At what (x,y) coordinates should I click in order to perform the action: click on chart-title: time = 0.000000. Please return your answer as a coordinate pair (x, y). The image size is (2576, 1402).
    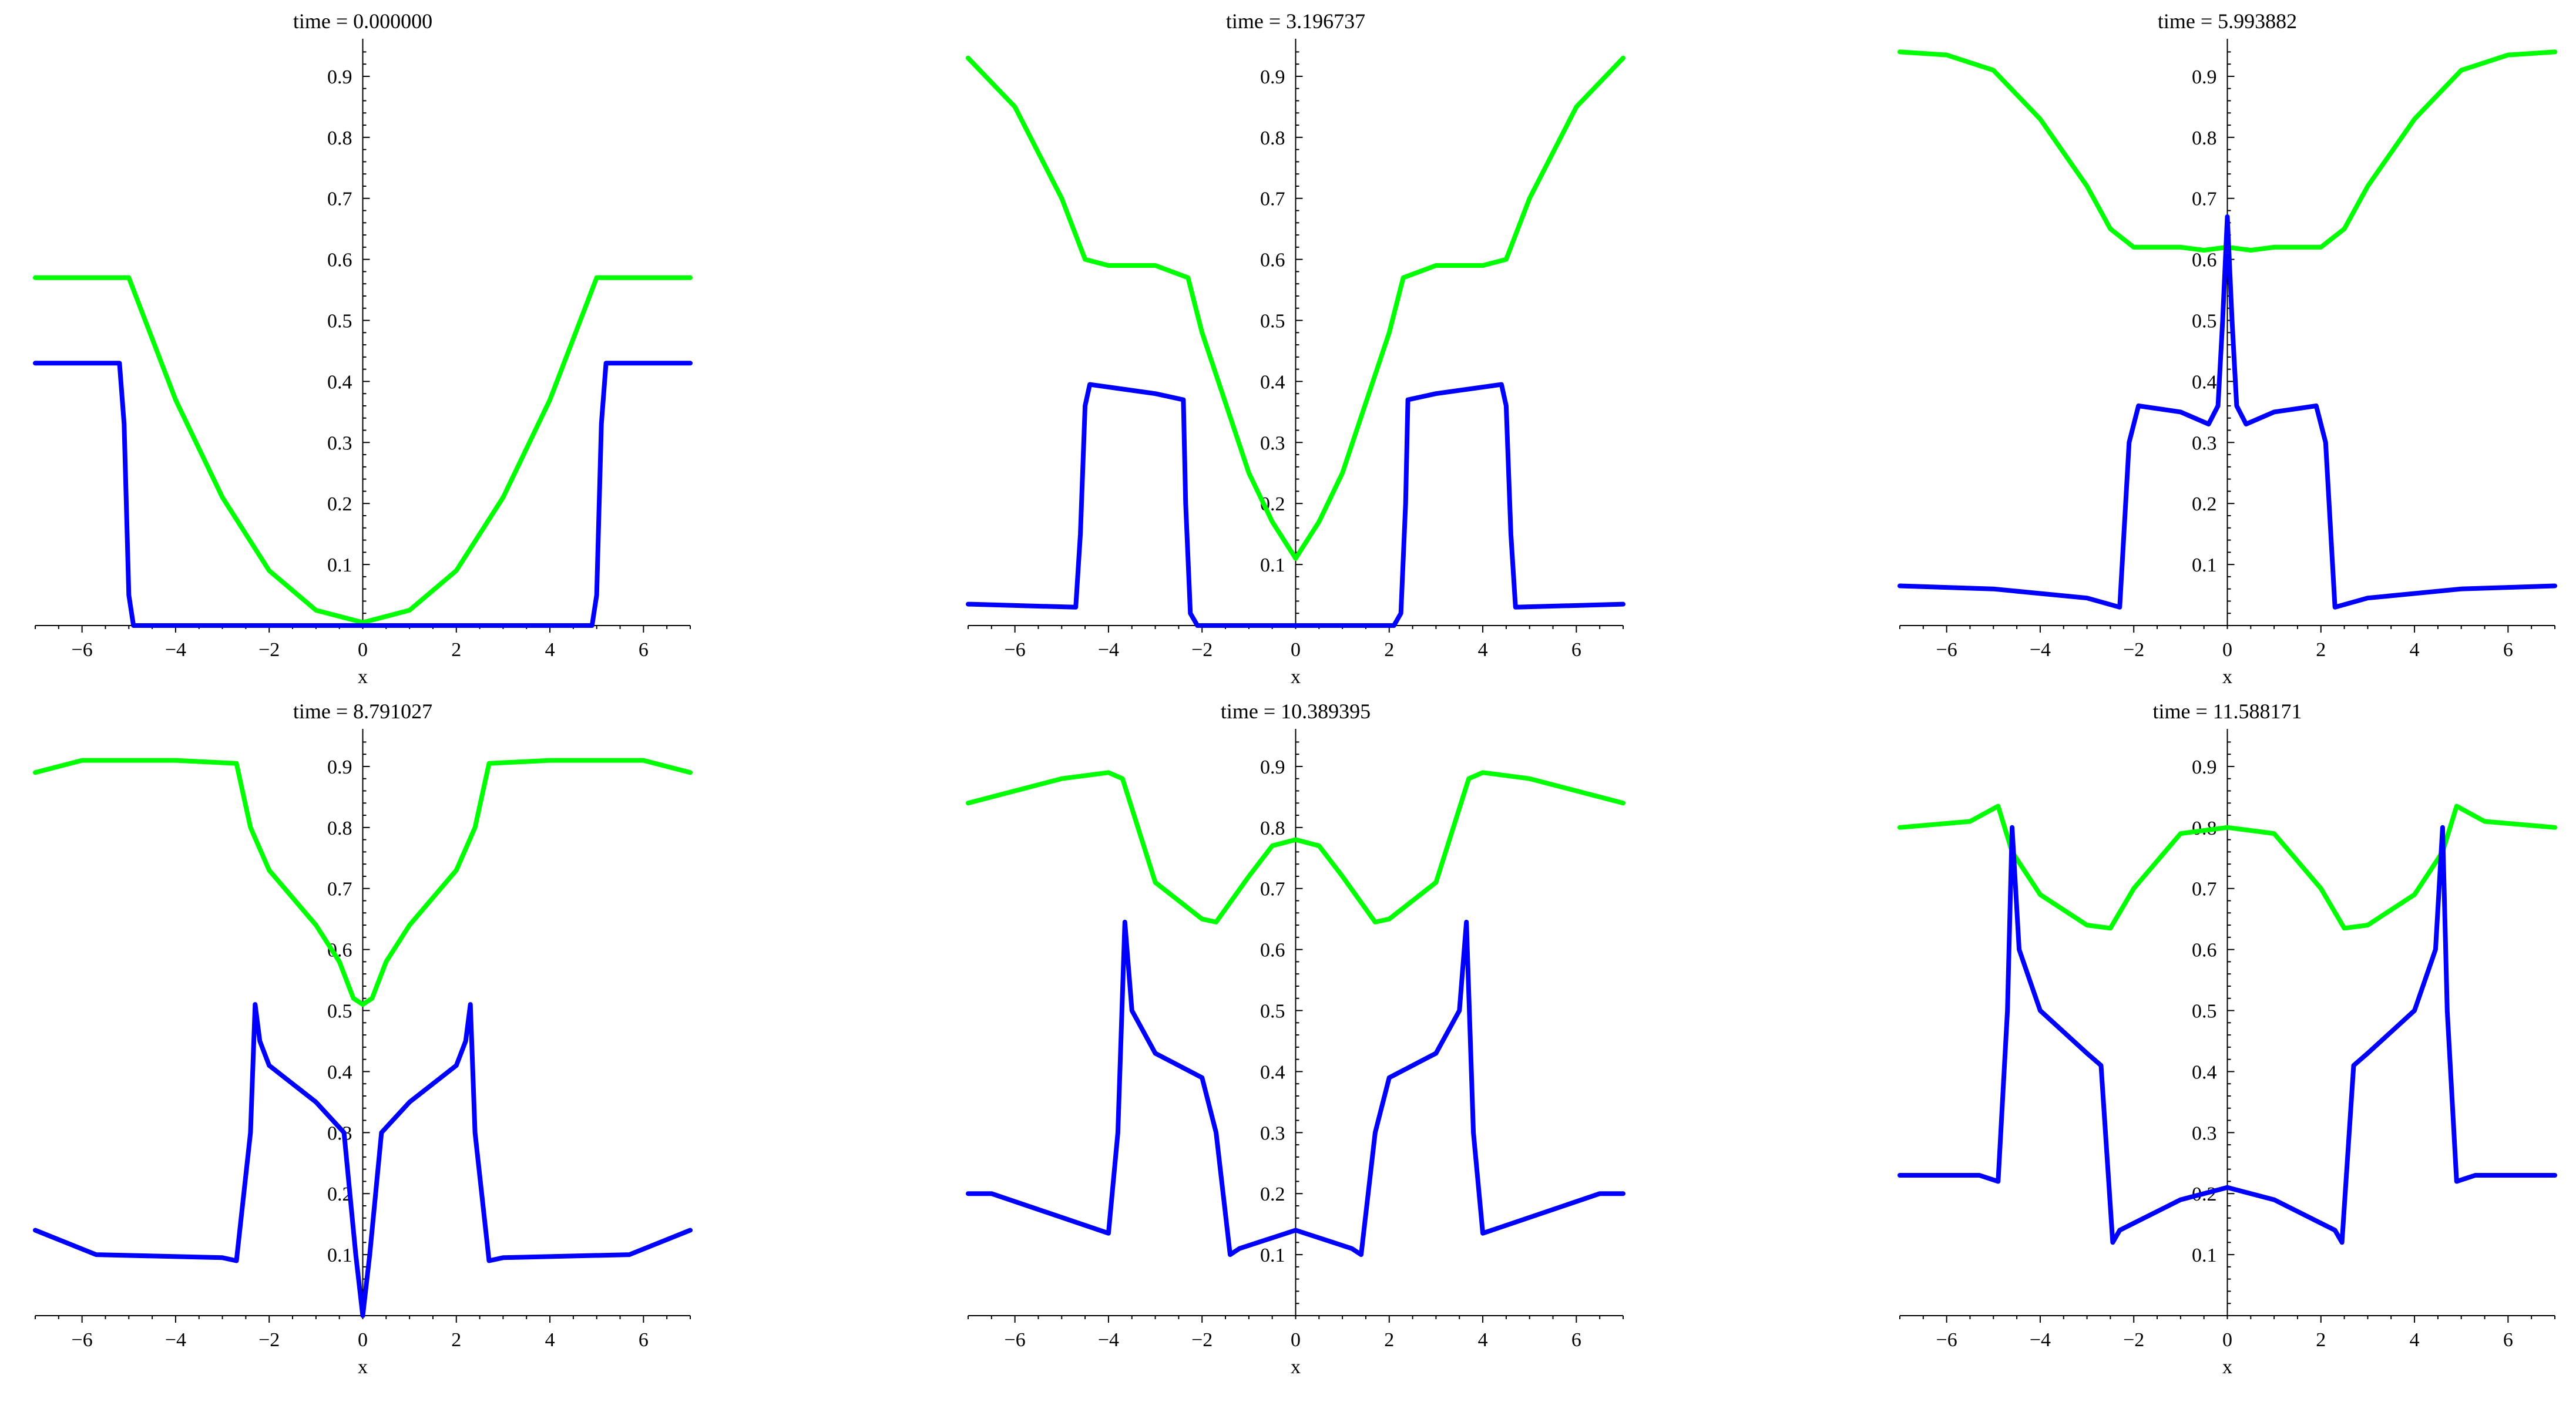
    Looking at the image, I should click on (363, 21).